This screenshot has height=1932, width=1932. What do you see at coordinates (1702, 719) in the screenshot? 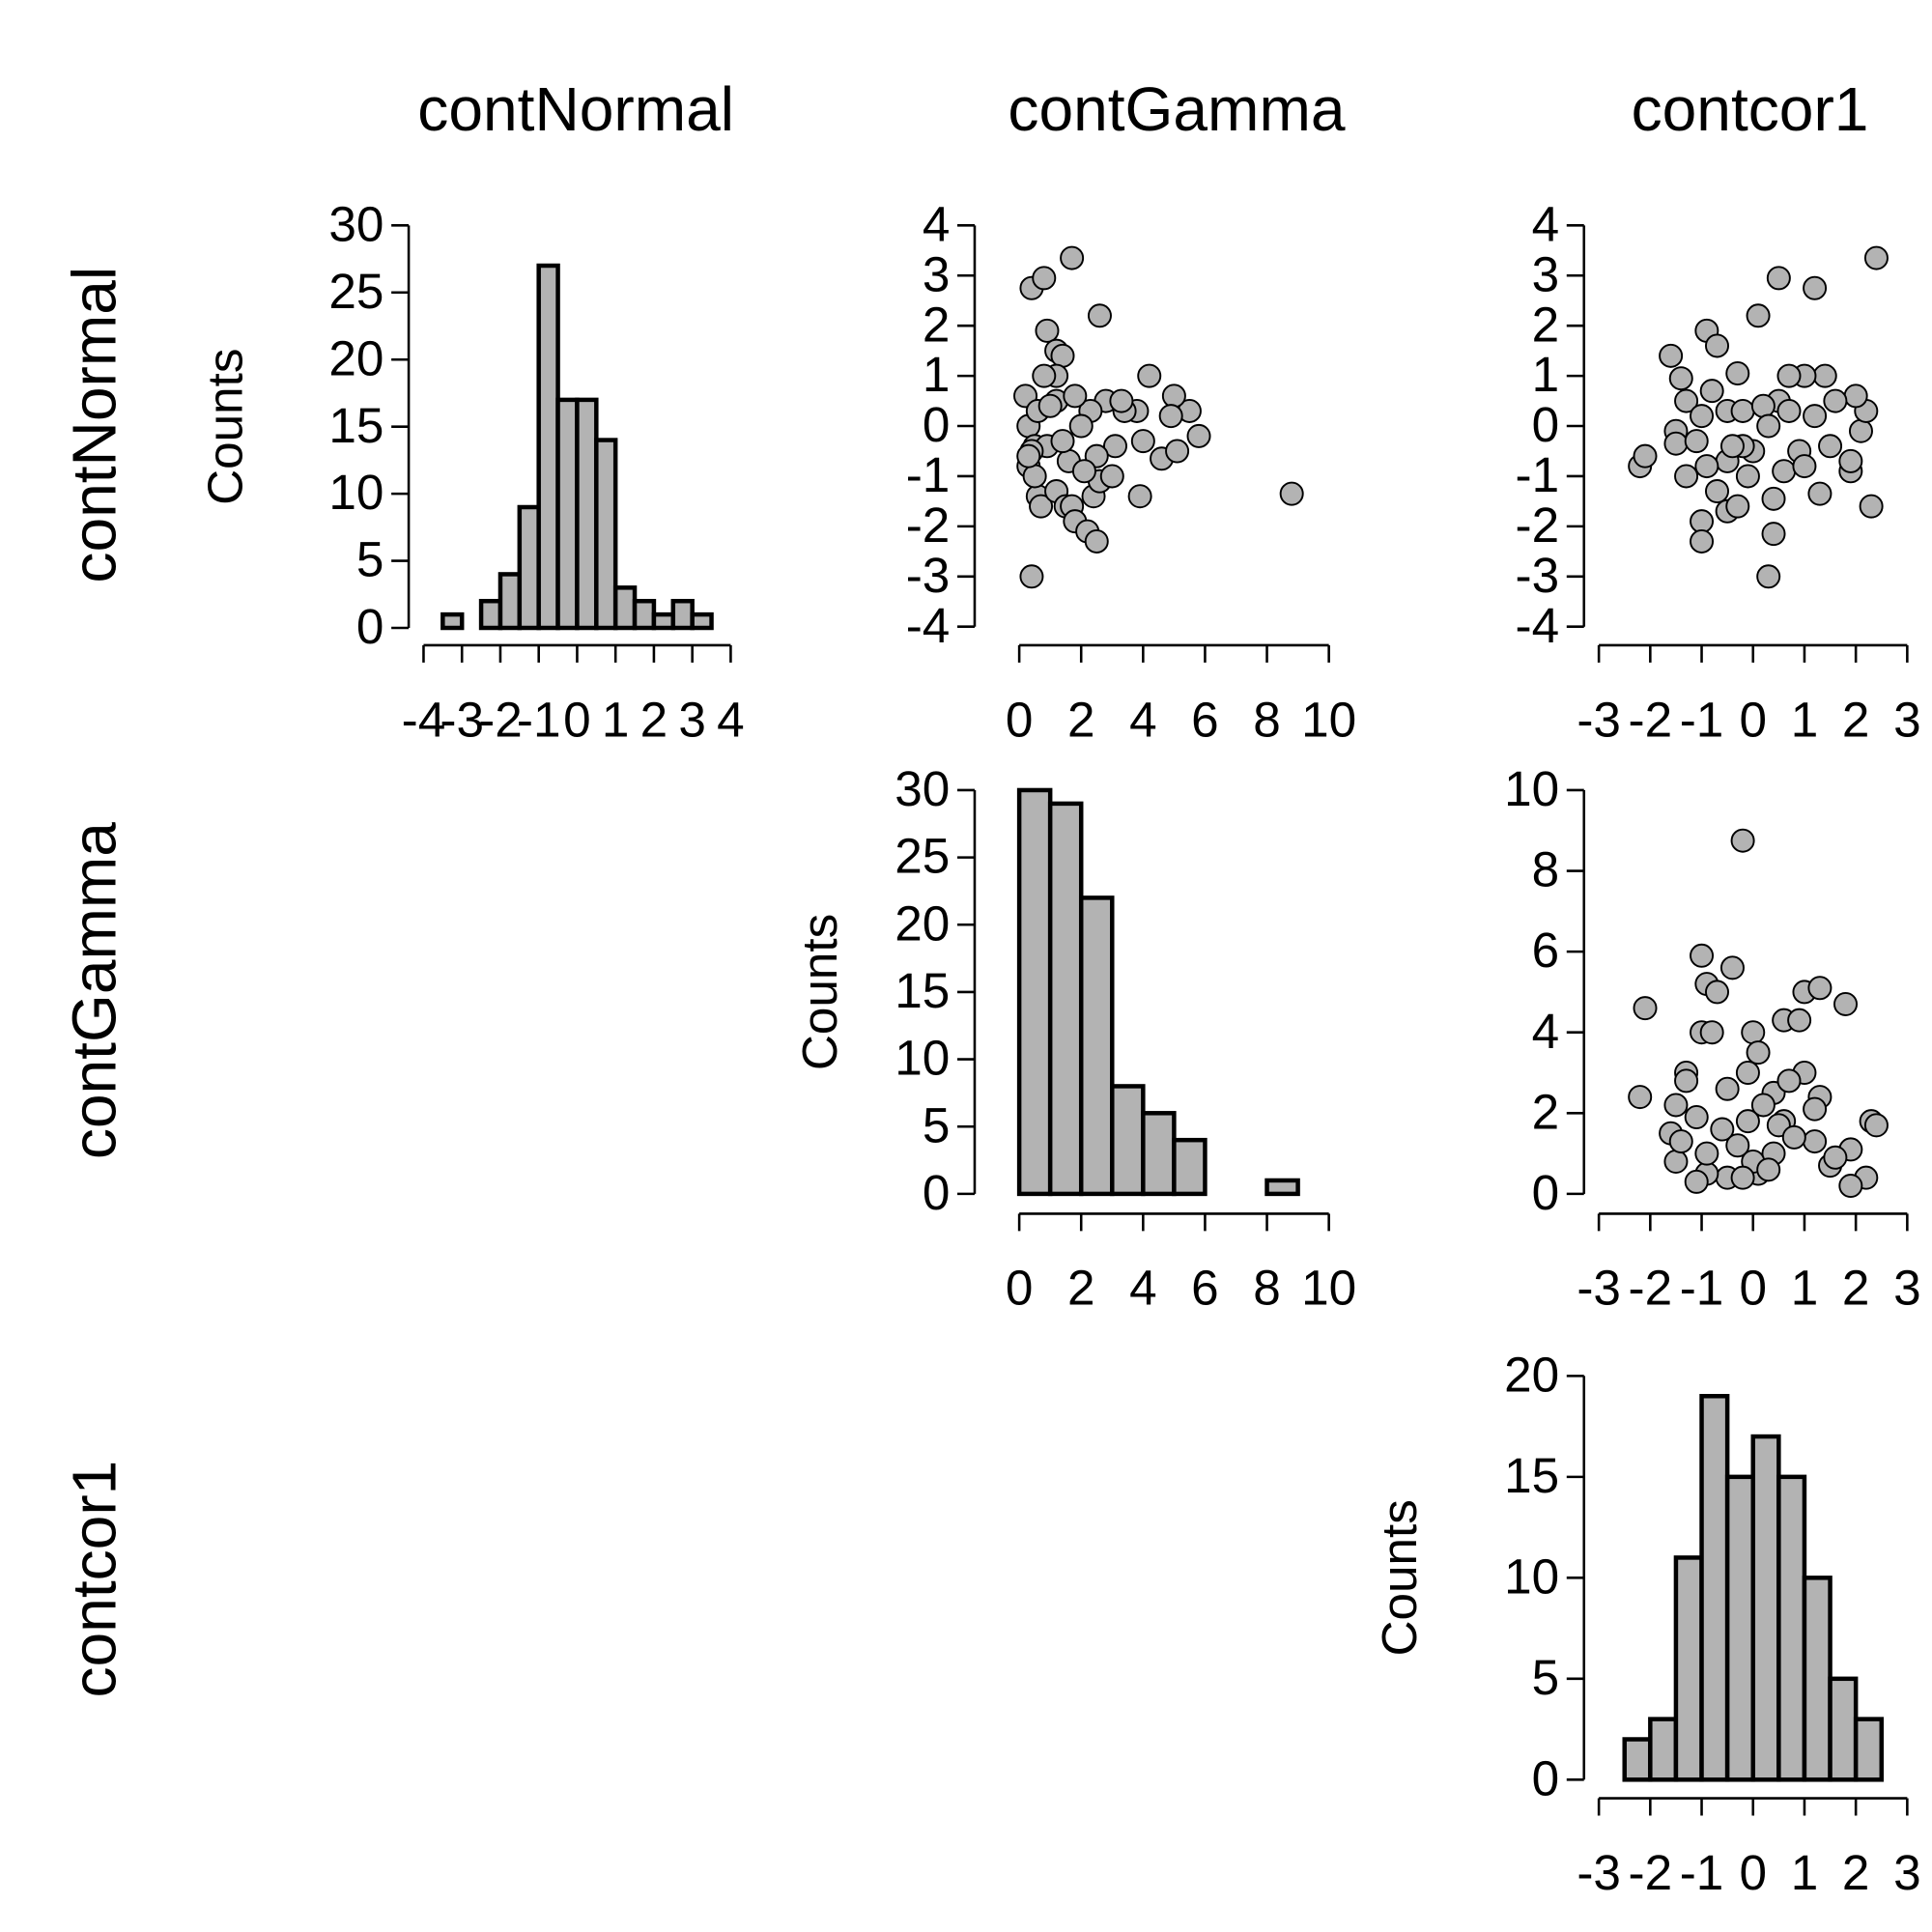
I see `x-tick-label: -1` at bounding box center [1702, 719].